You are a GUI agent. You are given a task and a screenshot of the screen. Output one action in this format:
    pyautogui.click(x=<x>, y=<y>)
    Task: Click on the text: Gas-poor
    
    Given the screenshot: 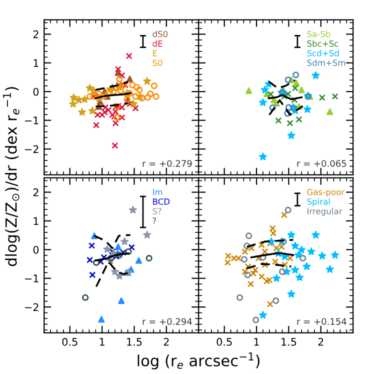 What is the action you would take?
    pyautogui.click(x=326, y=192)
    